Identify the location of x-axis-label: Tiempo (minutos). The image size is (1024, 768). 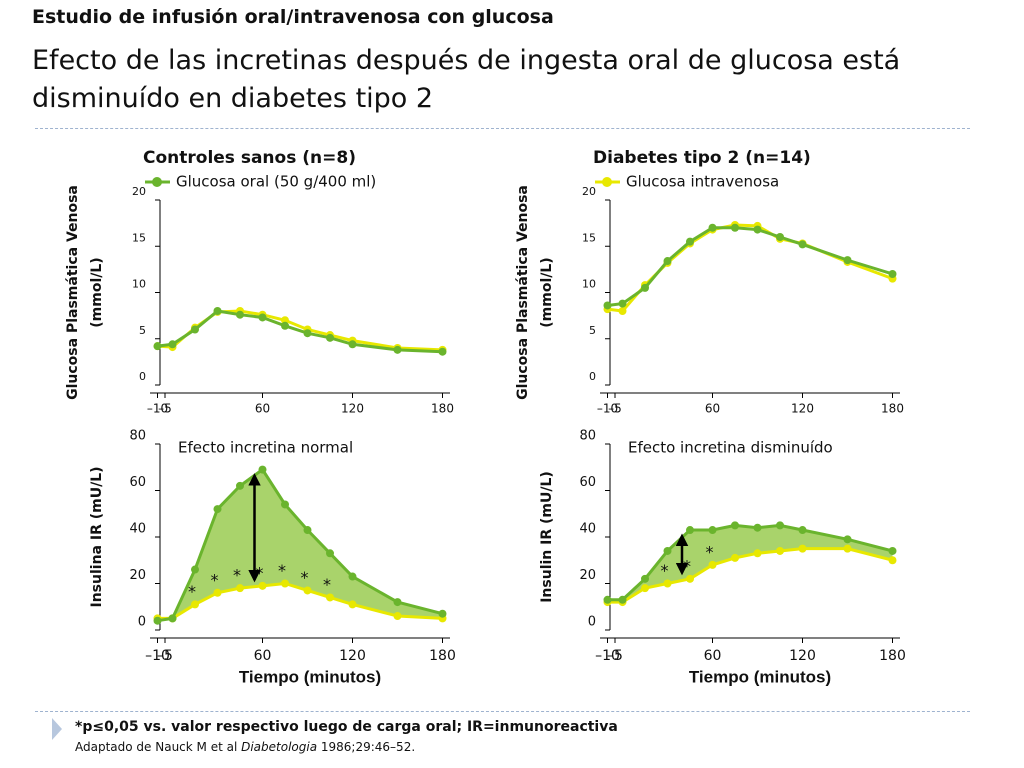
(760, 676).